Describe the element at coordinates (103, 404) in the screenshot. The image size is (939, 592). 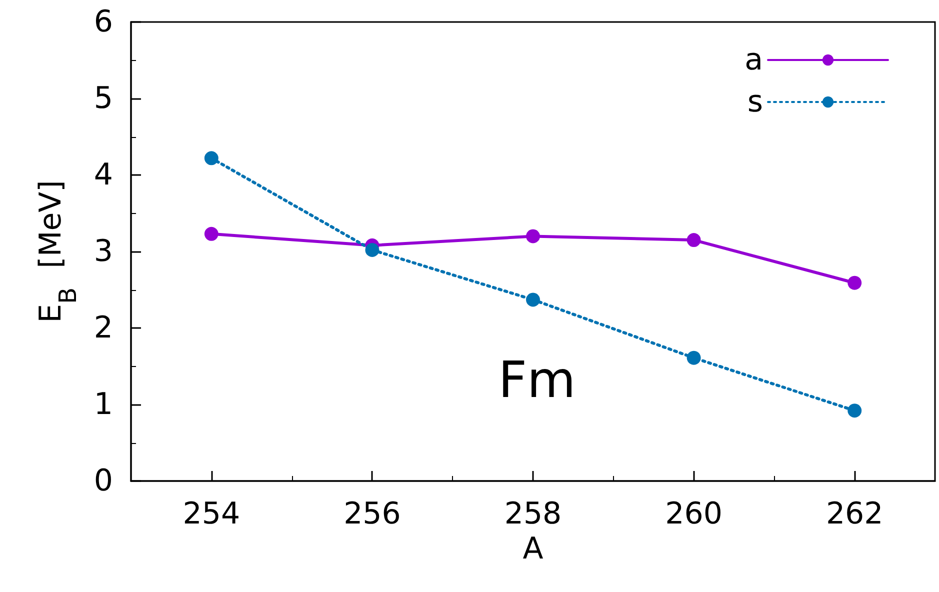
I see `y-tick-label: 1` at that location.